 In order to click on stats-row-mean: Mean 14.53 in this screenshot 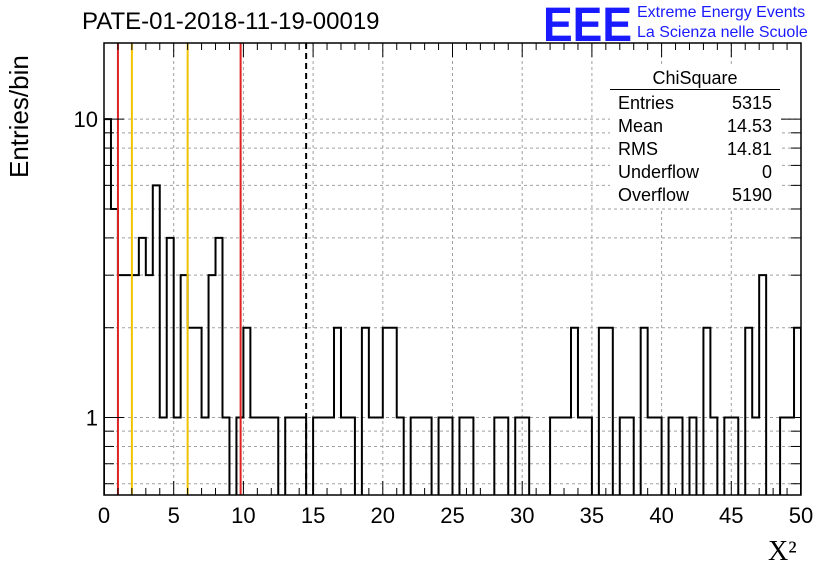, I will do `click(695, 126)`.